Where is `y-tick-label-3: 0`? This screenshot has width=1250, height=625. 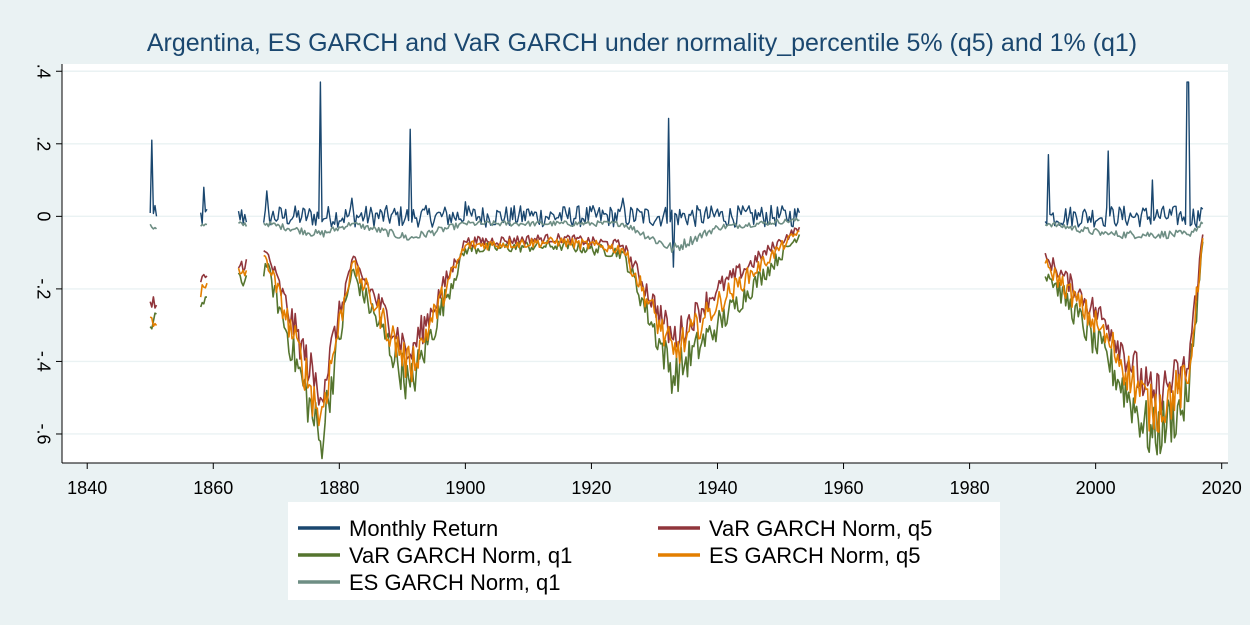
y-tick-label-3: 0 is located at coordinates (43, 216).